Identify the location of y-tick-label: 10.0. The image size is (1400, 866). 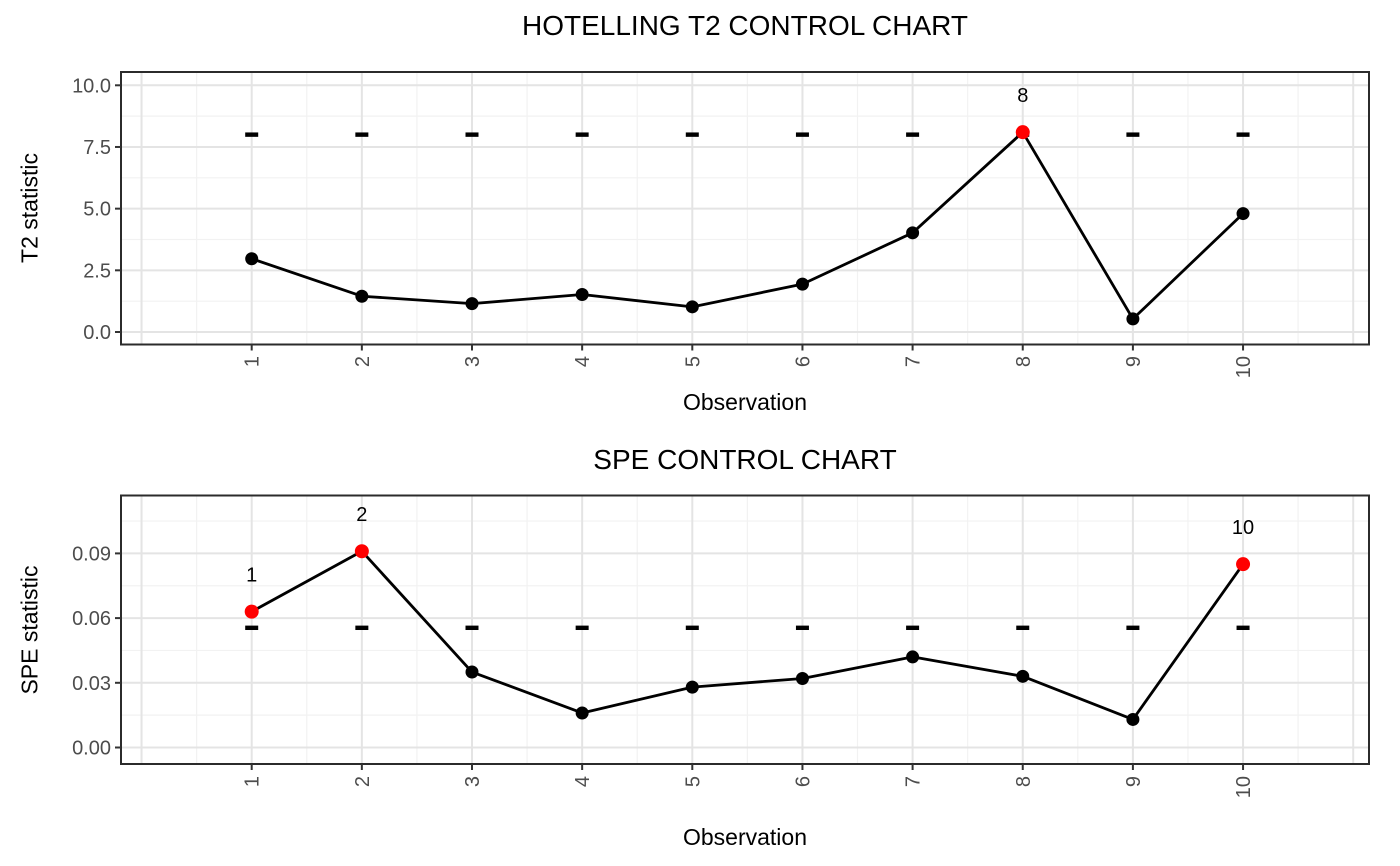
(91, 86).